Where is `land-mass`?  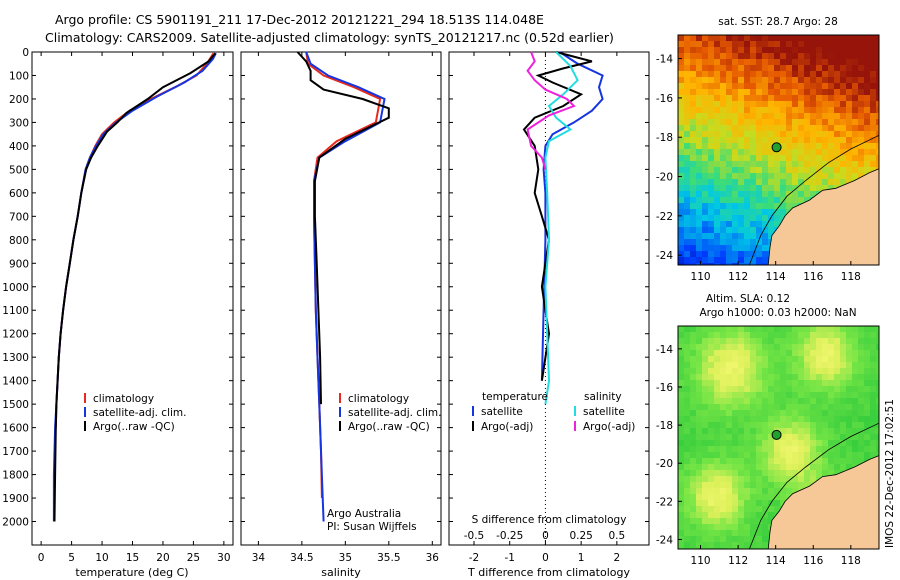 land-mass is located at coordinates (823, 502).